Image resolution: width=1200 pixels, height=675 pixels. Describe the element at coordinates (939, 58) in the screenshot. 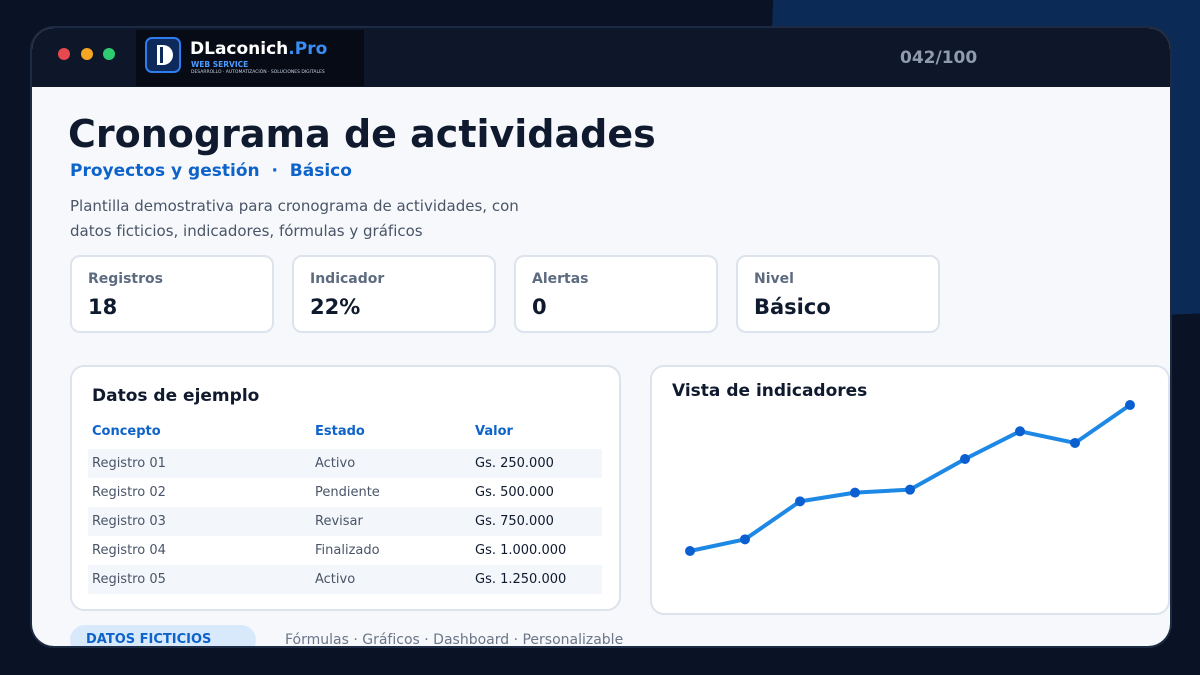

I see `counter: 042/100` at that location.